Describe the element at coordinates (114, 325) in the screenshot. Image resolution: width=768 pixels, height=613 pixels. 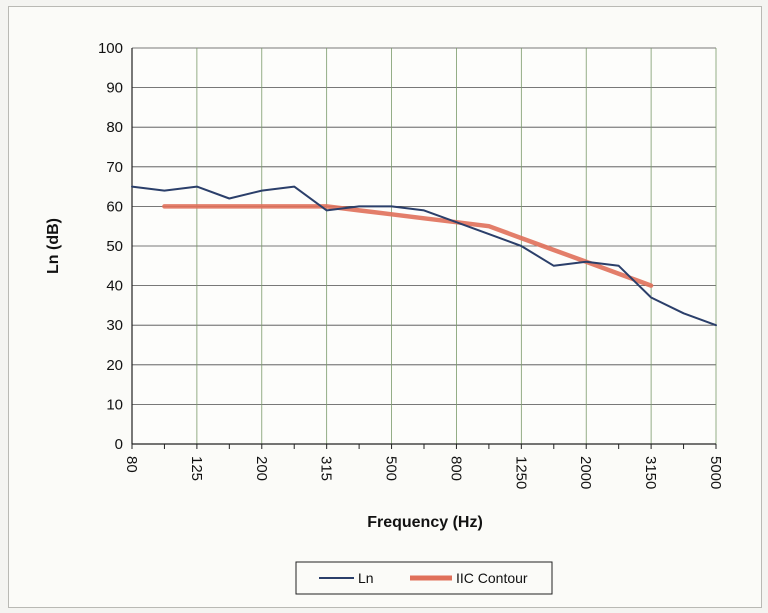
I see `y-tick-label: 30` at that location.